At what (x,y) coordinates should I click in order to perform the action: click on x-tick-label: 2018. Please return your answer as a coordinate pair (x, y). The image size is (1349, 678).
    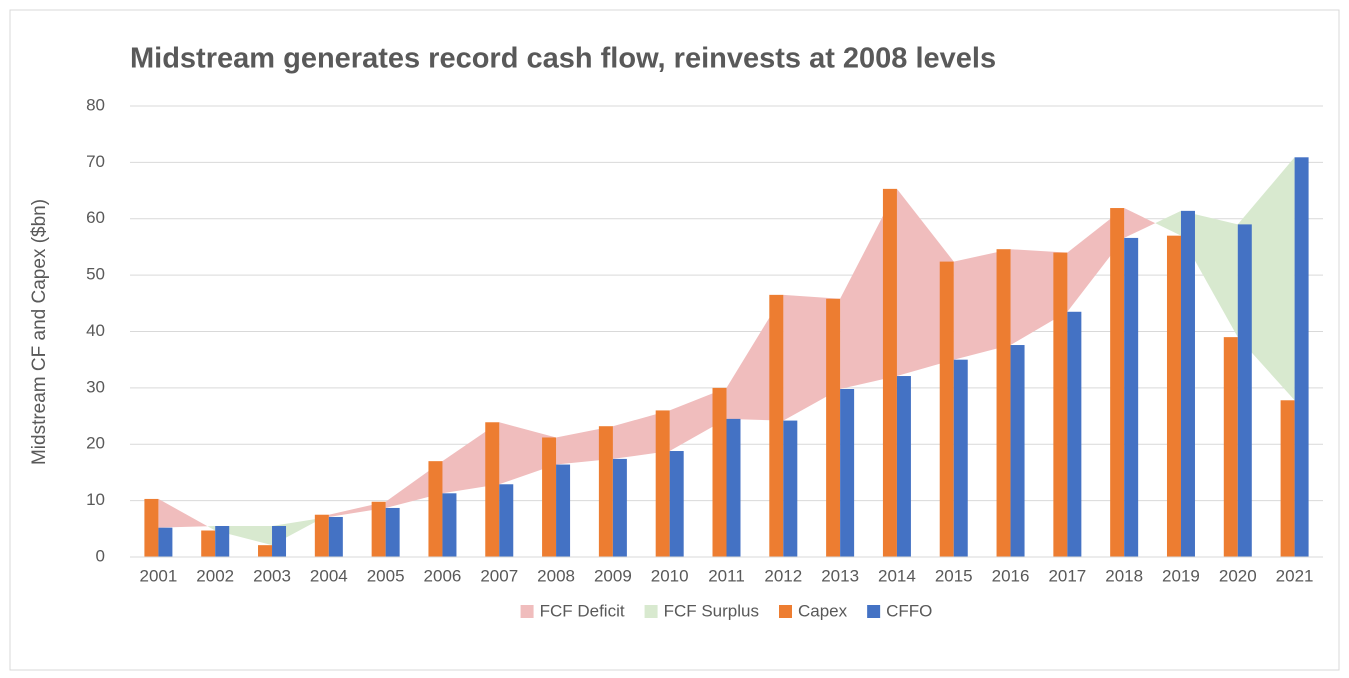
    Looking at the image, I should click on (1124, 575).